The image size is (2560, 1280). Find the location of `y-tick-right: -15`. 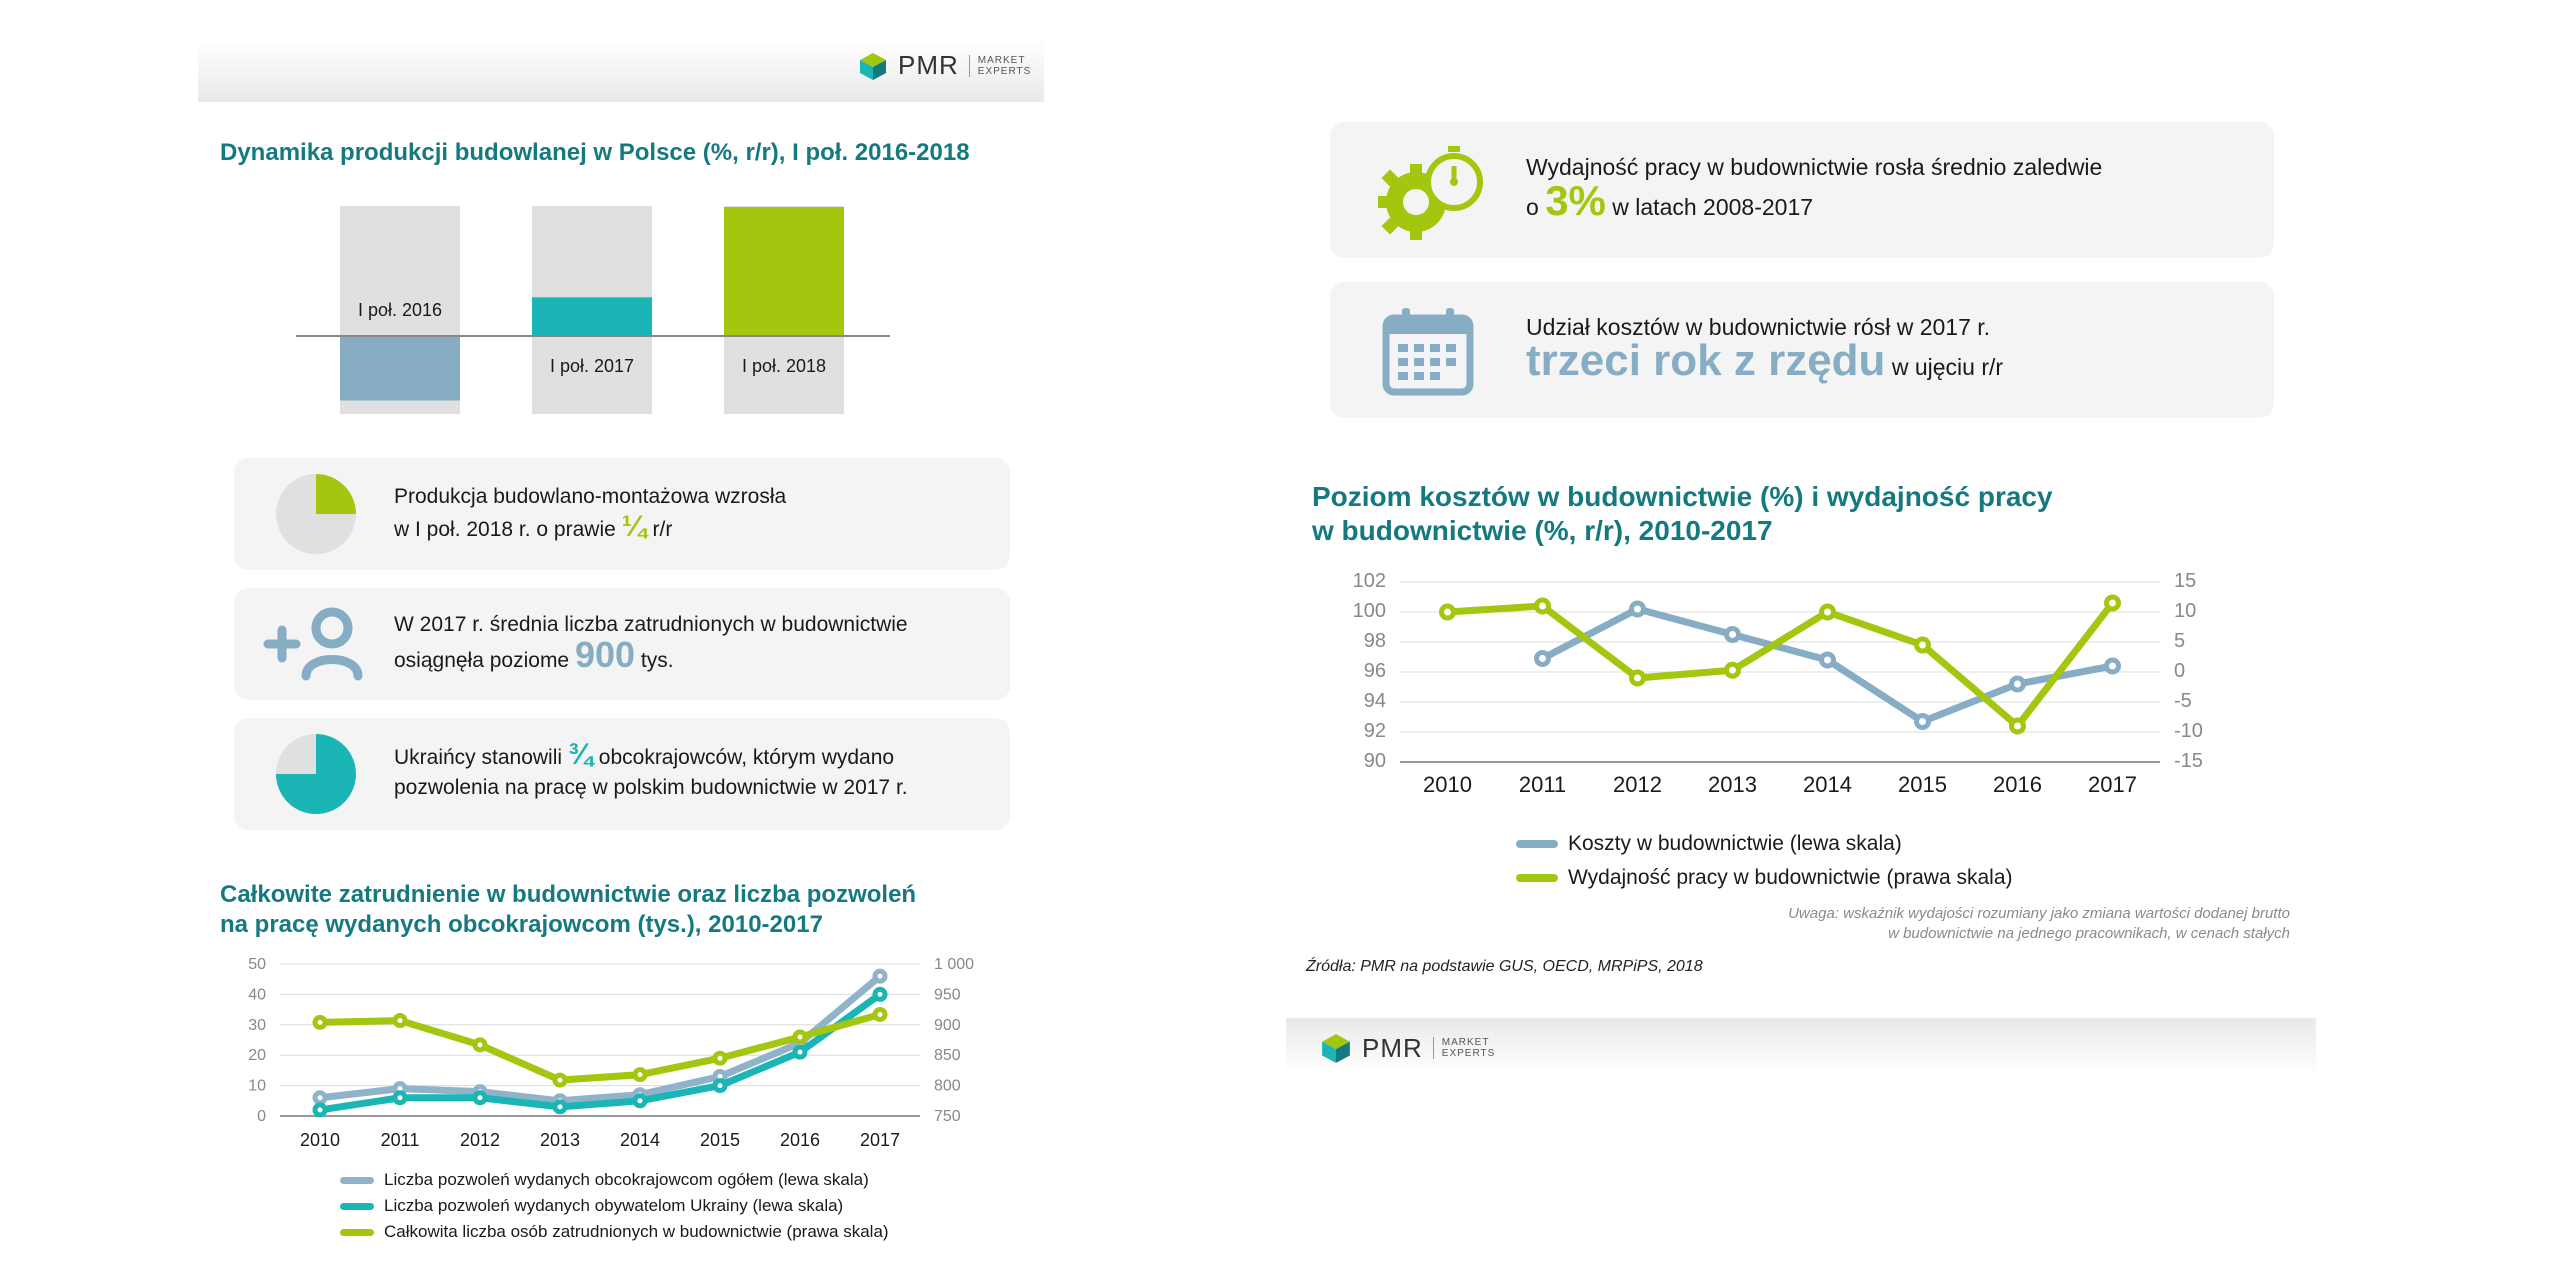

y-tick-right: -15 is located at coordinates (2188, 761).